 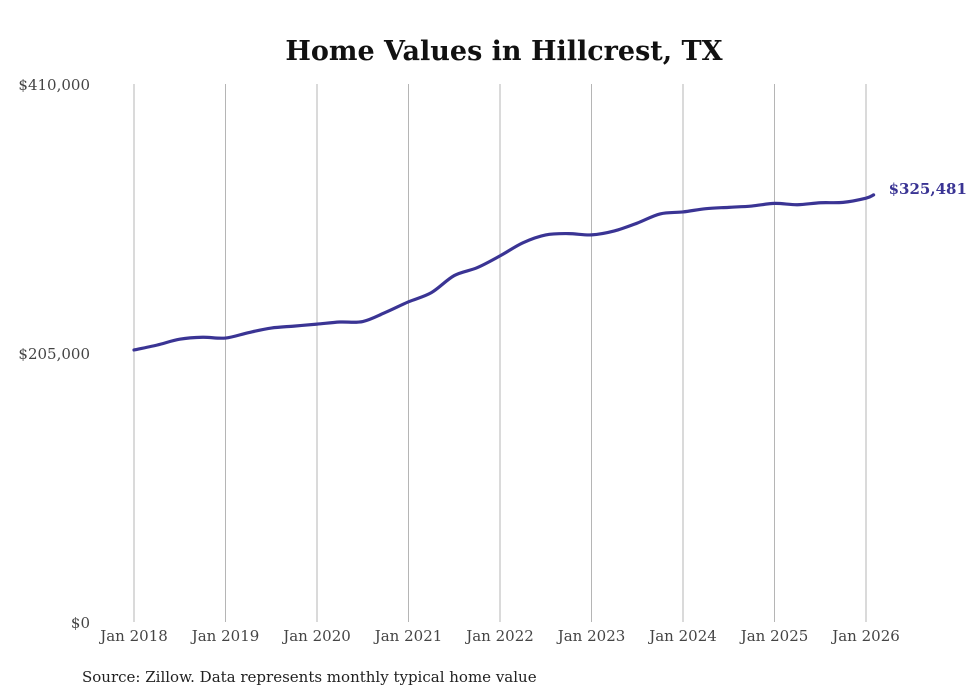 What do you see at coordinates (54, 85) in the screenshot?
I see `y-tick-label: $410,000` at bounding box center [54, 85].